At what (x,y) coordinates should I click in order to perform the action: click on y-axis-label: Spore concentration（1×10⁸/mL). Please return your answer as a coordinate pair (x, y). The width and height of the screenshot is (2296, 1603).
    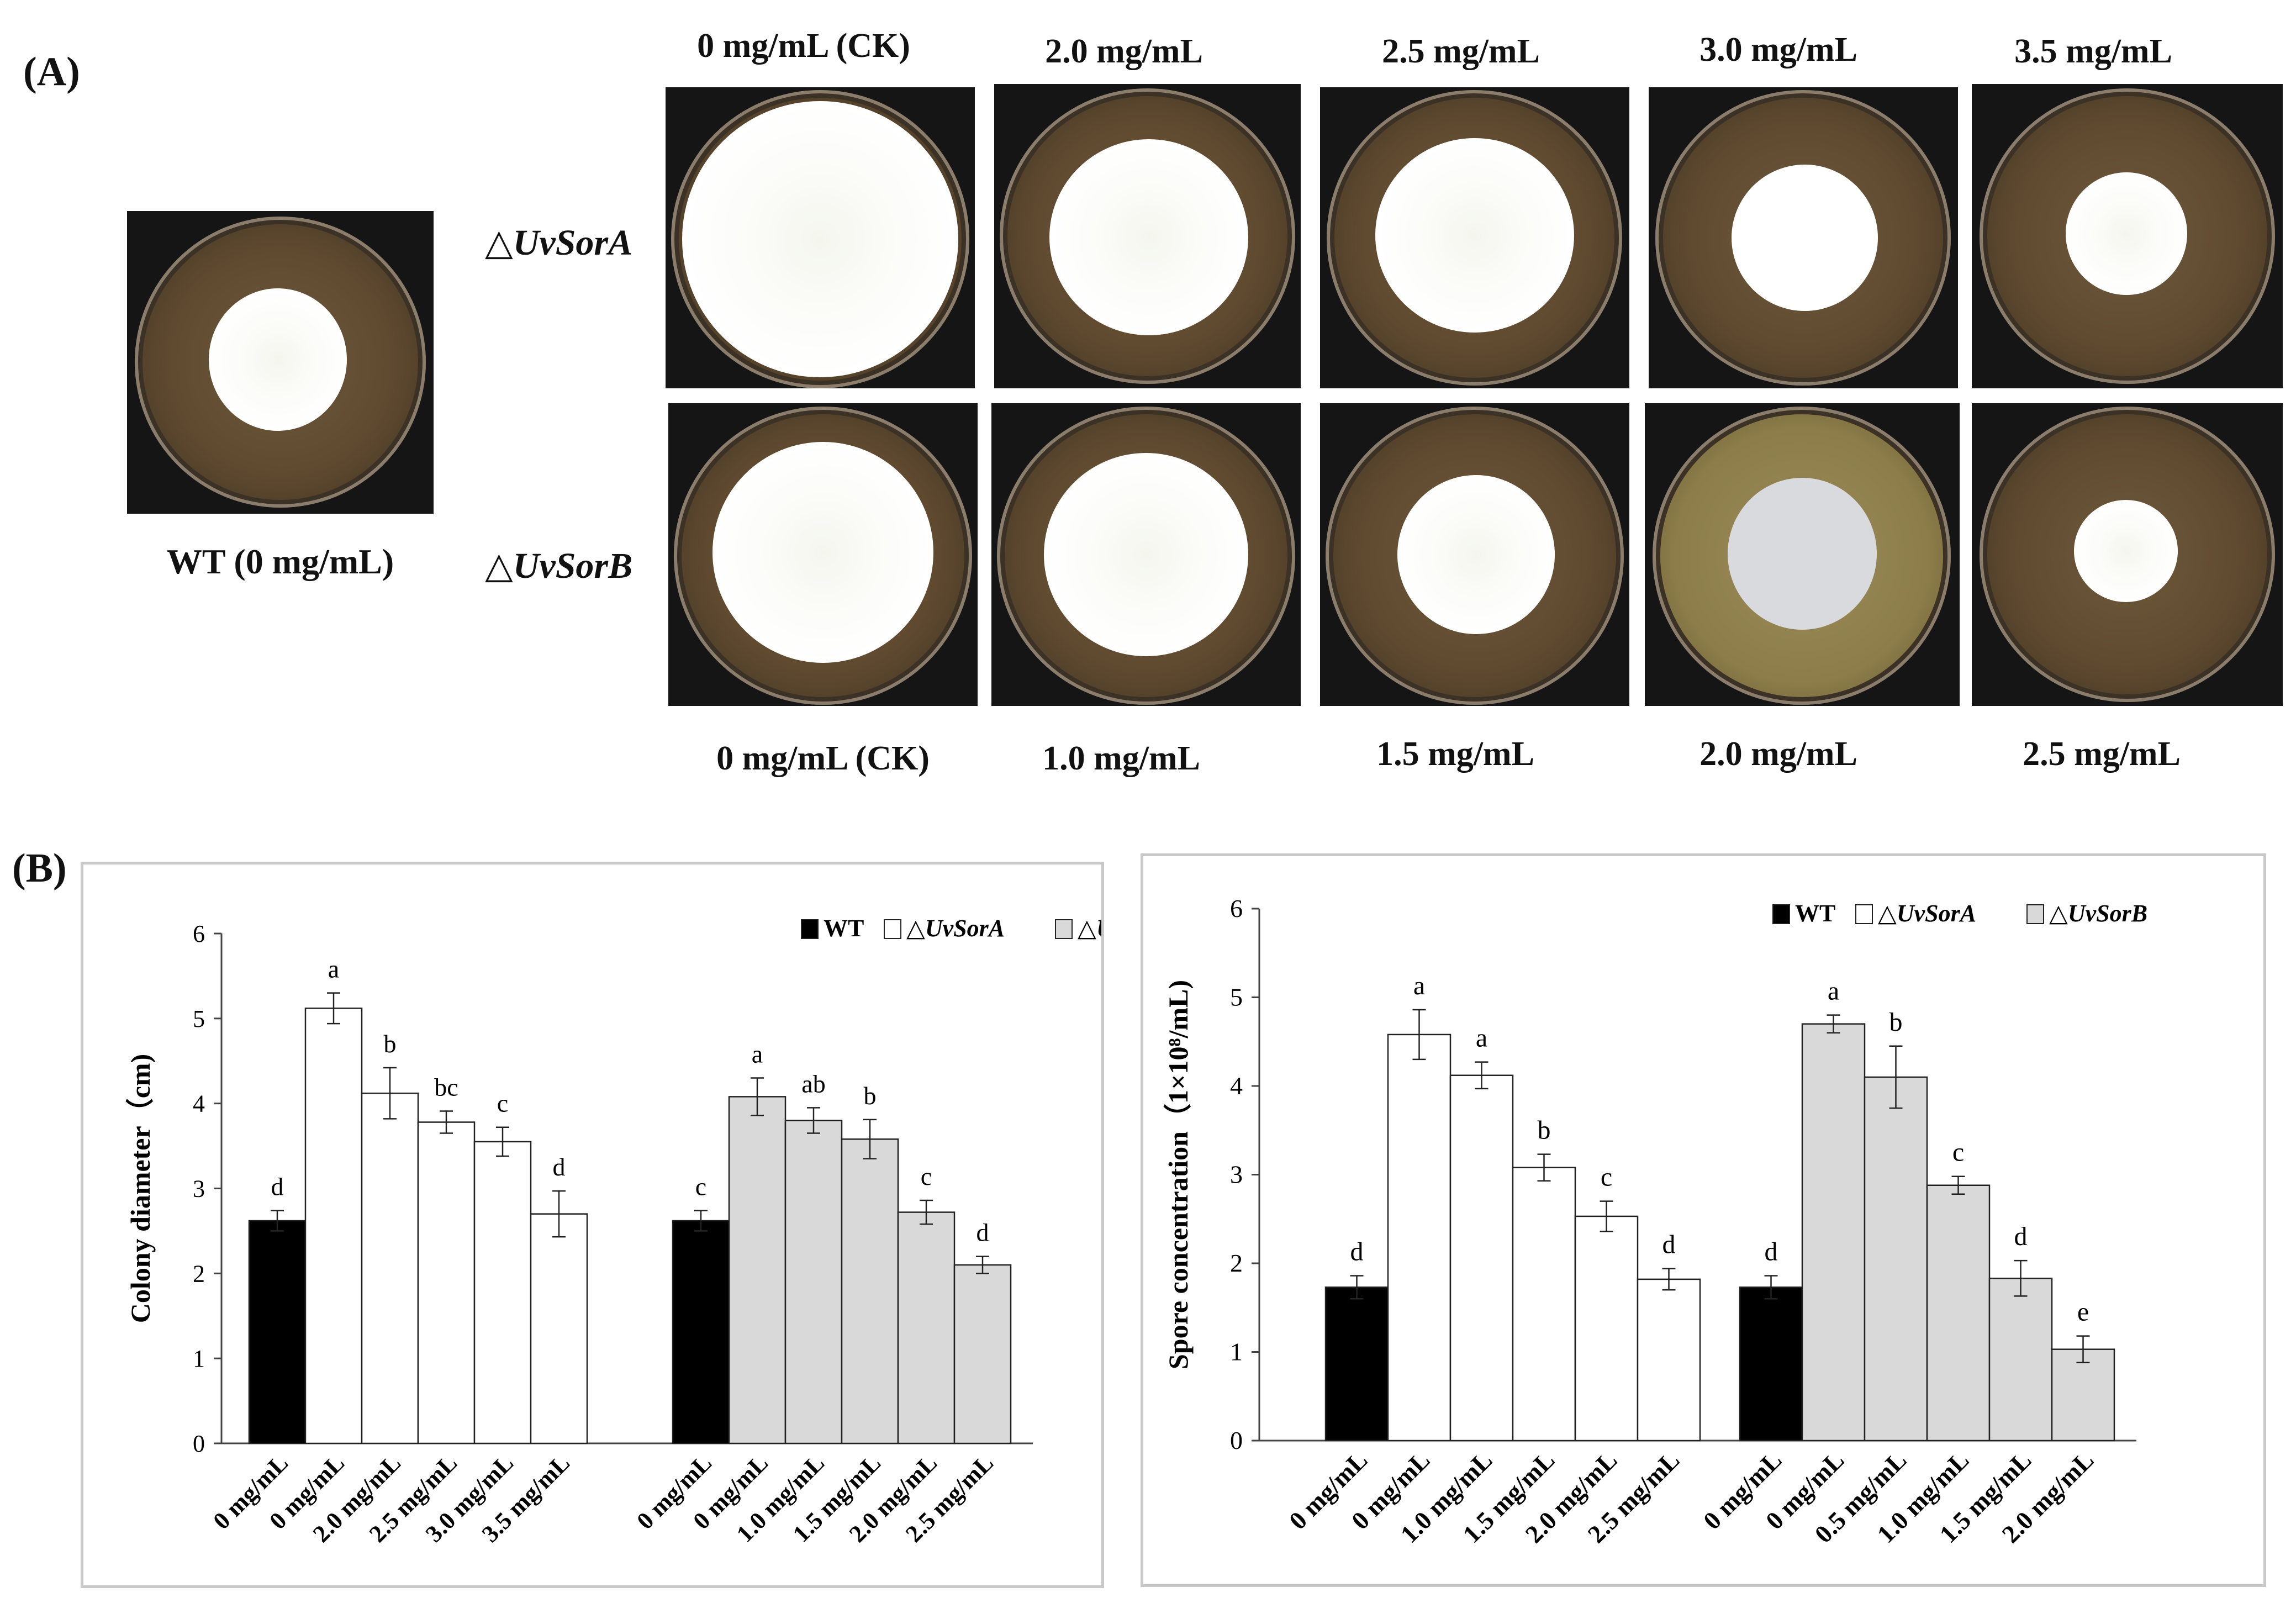
    Looking at the image, I should click on (1178, 1174).